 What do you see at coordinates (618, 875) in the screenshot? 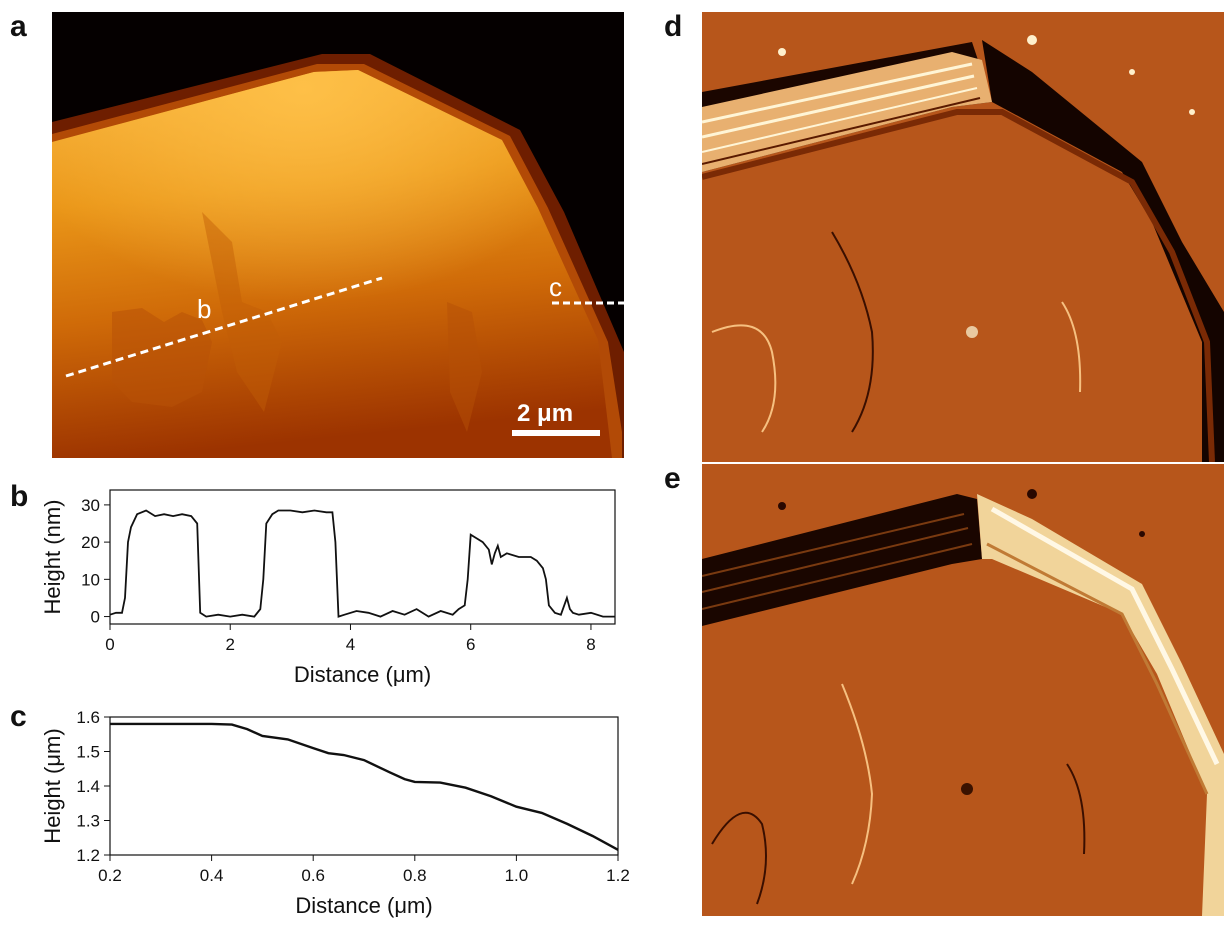
I see `chart-c-xtick-label: 1.2` at bounding box center [618, 875].